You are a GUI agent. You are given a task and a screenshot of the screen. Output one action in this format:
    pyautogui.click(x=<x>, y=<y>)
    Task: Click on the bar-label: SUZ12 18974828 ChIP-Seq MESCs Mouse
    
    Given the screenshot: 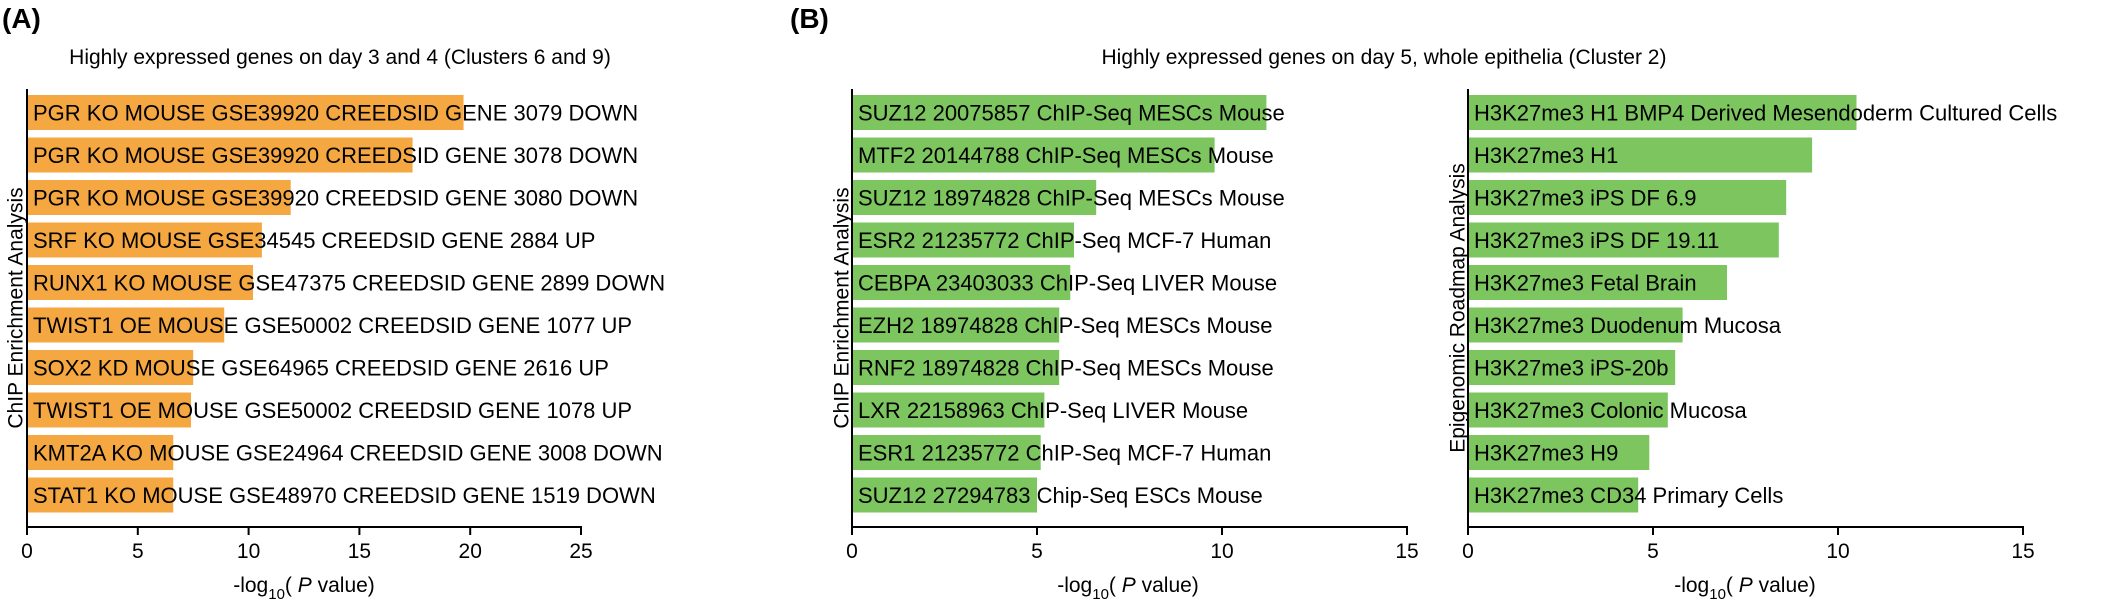 What is the action you would take?
    pyautogui.click(x=1071, y=198)
    